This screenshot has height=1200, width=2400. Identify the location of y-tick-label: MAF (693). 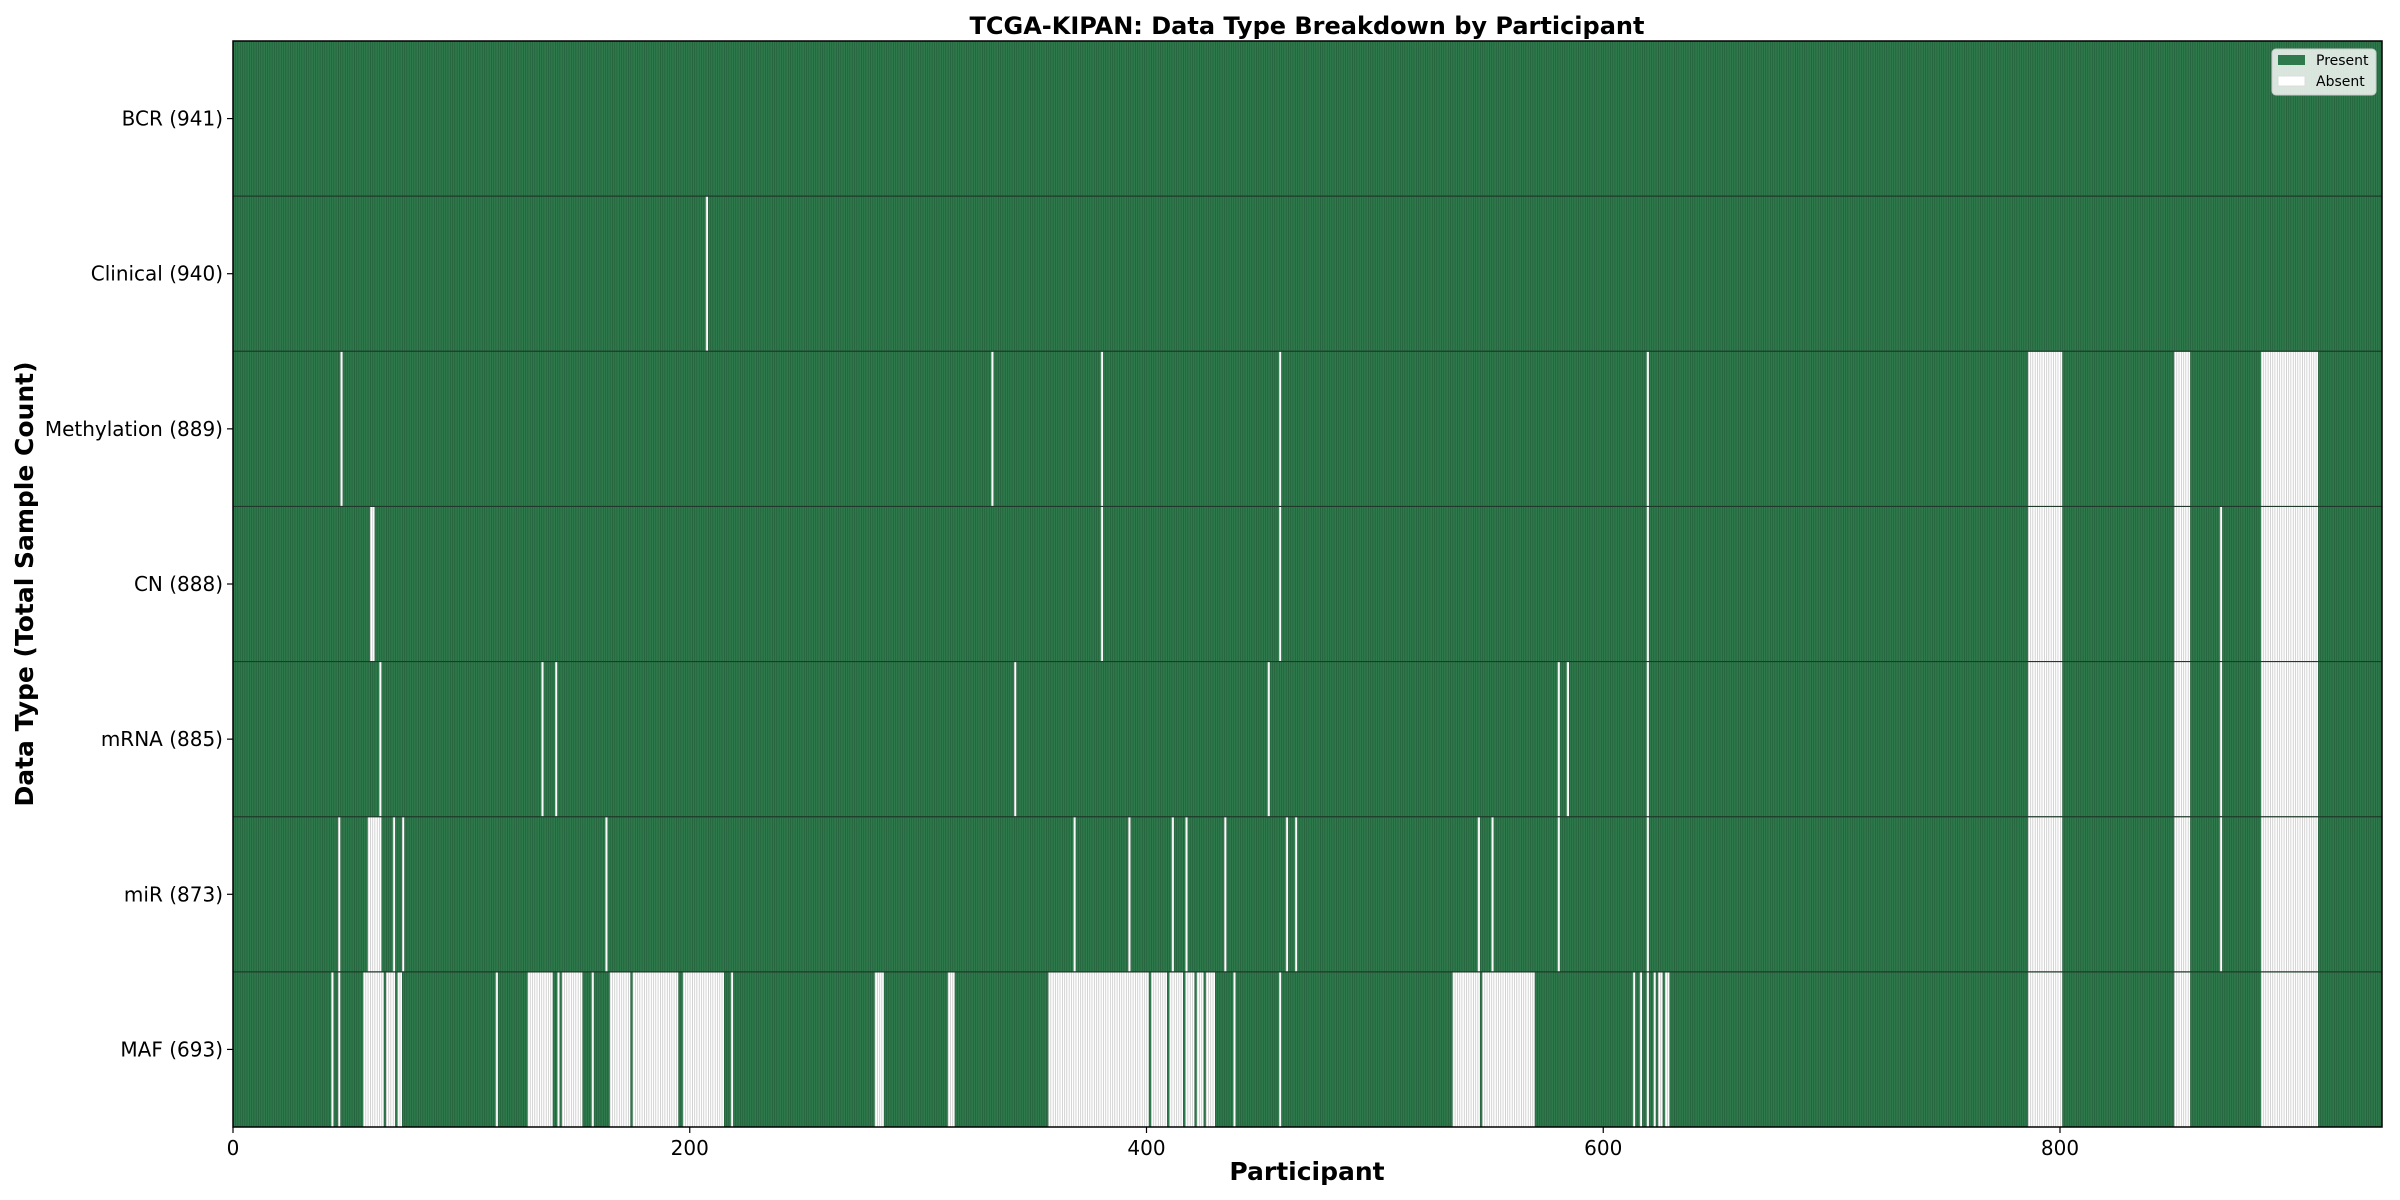
(171, 1049).